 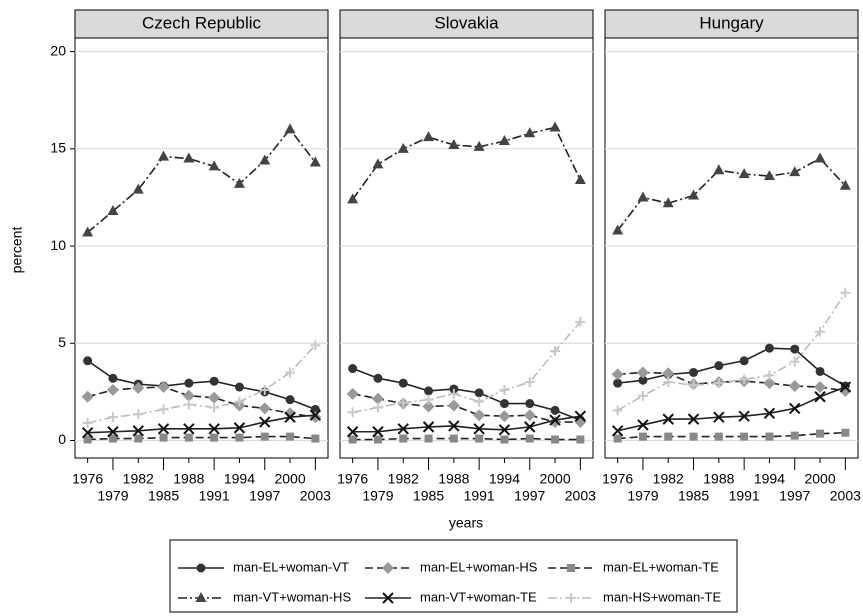 I want to click on panel-title: Hungary, so click(x=731, y=22).